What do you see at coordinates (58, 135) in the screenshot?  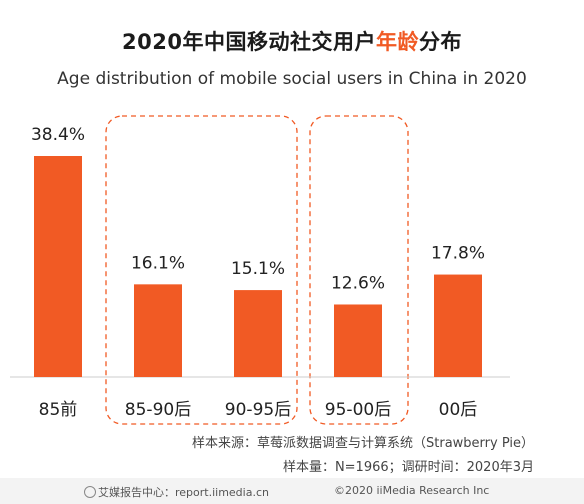 I see `data-label: 38.4%` at bounding box center [58, 135].